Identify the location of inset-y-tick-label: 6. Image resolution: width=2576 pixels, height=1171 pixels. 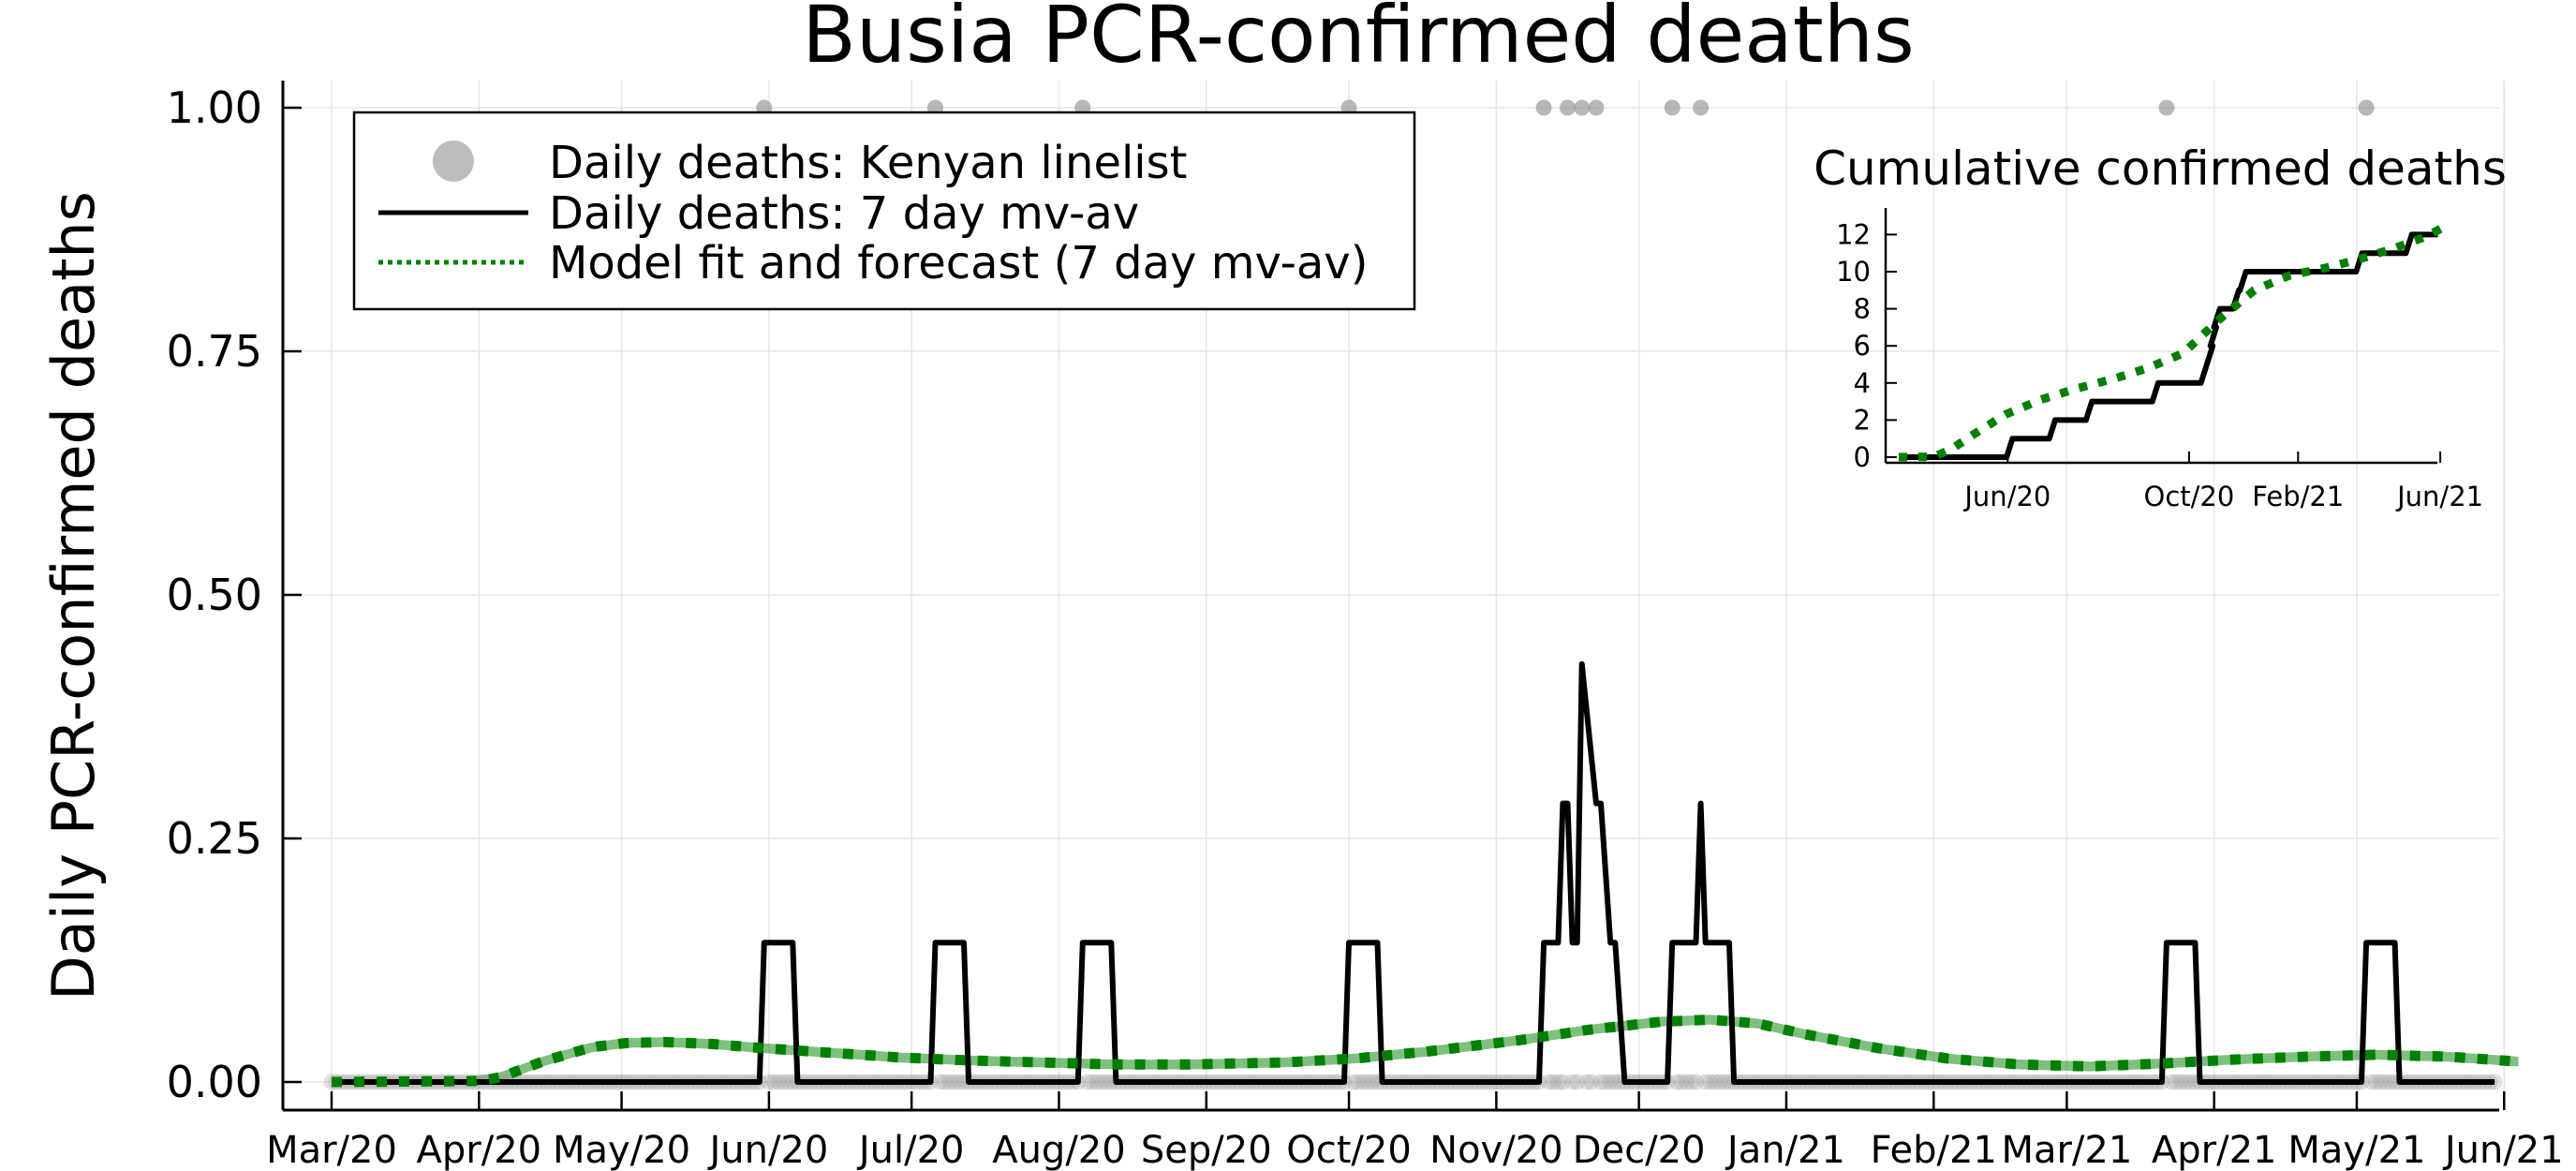
(1863, 346).